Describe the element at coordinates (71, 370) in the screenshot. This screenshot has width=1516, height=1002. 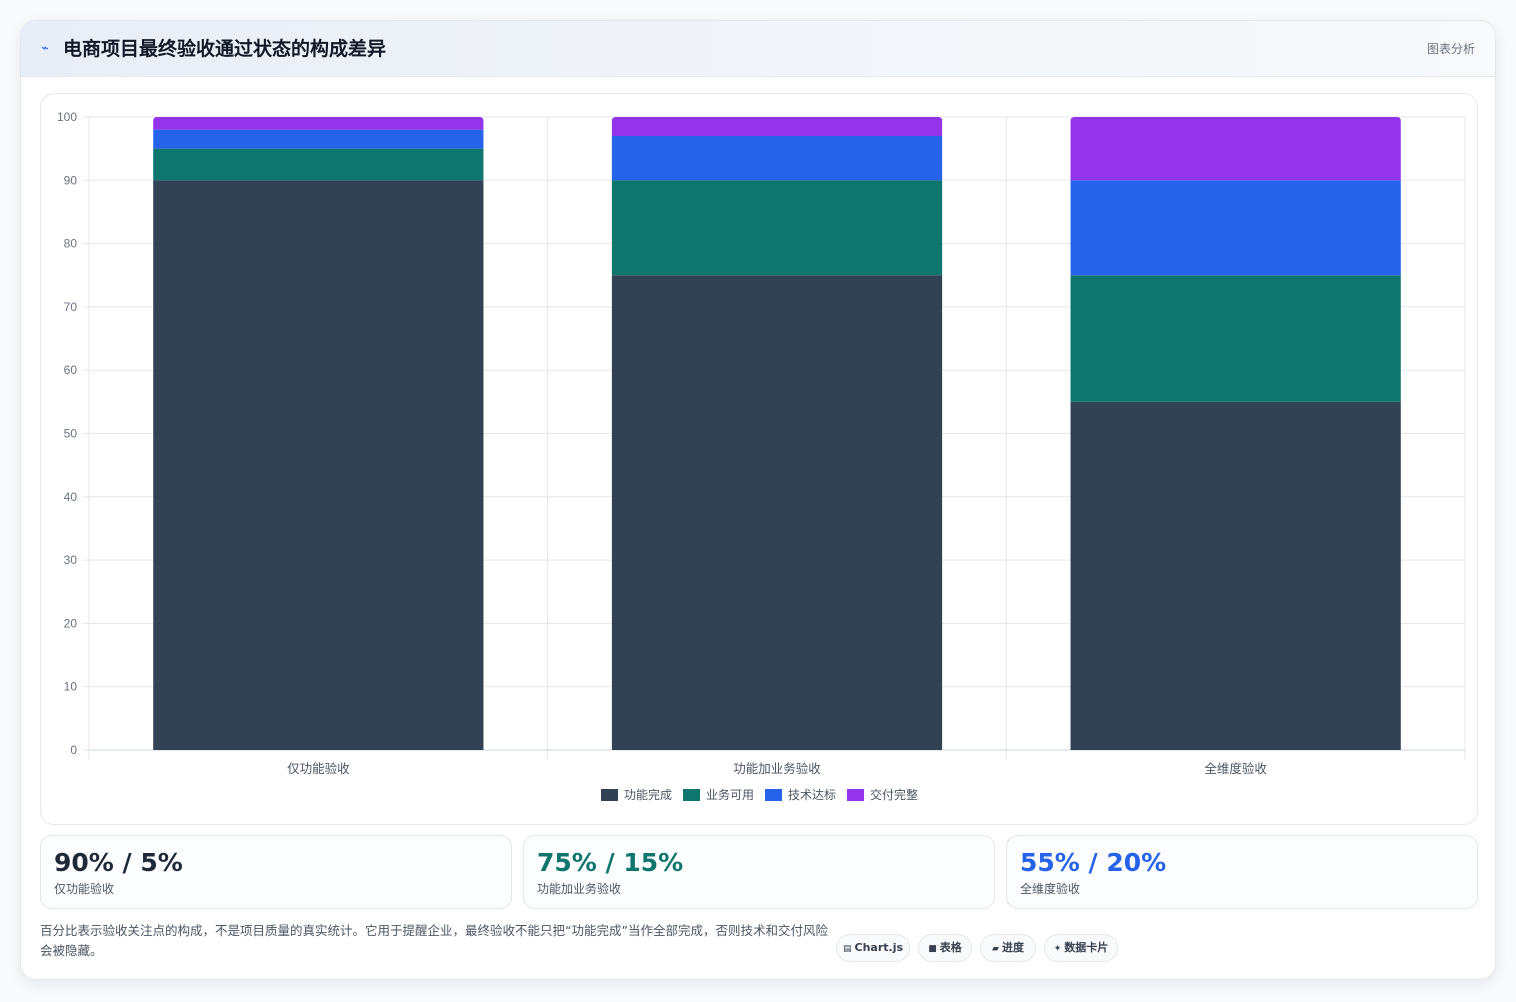
I see `y-tick-label: 60` at that location.